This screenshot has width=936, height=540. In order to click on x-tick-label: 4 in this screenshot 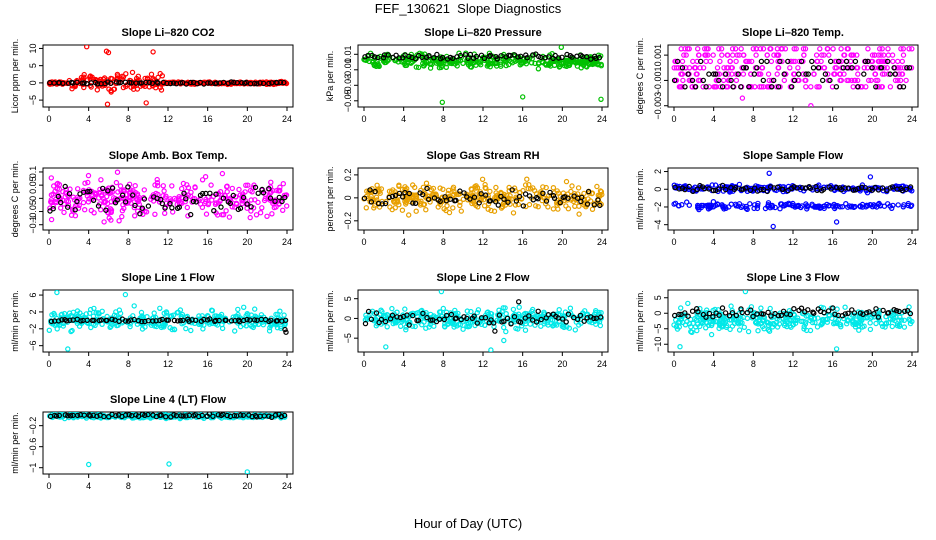, I will do `click(88, 364)`.